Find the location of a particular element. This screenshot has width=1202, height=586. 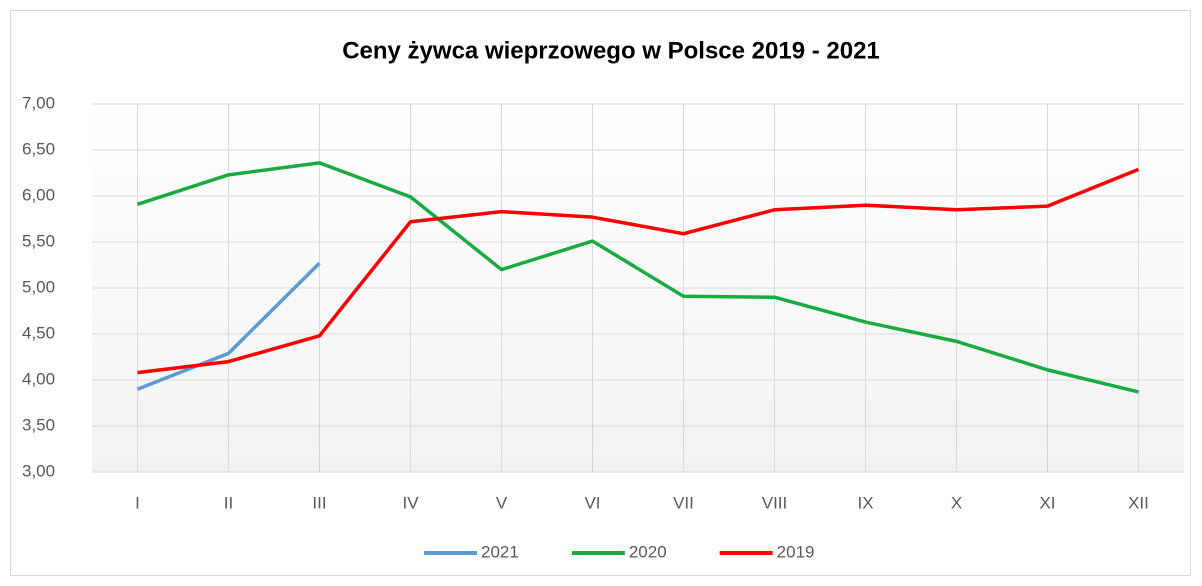

y-tick-label: 4,50 is located at coordinates (38, 332).